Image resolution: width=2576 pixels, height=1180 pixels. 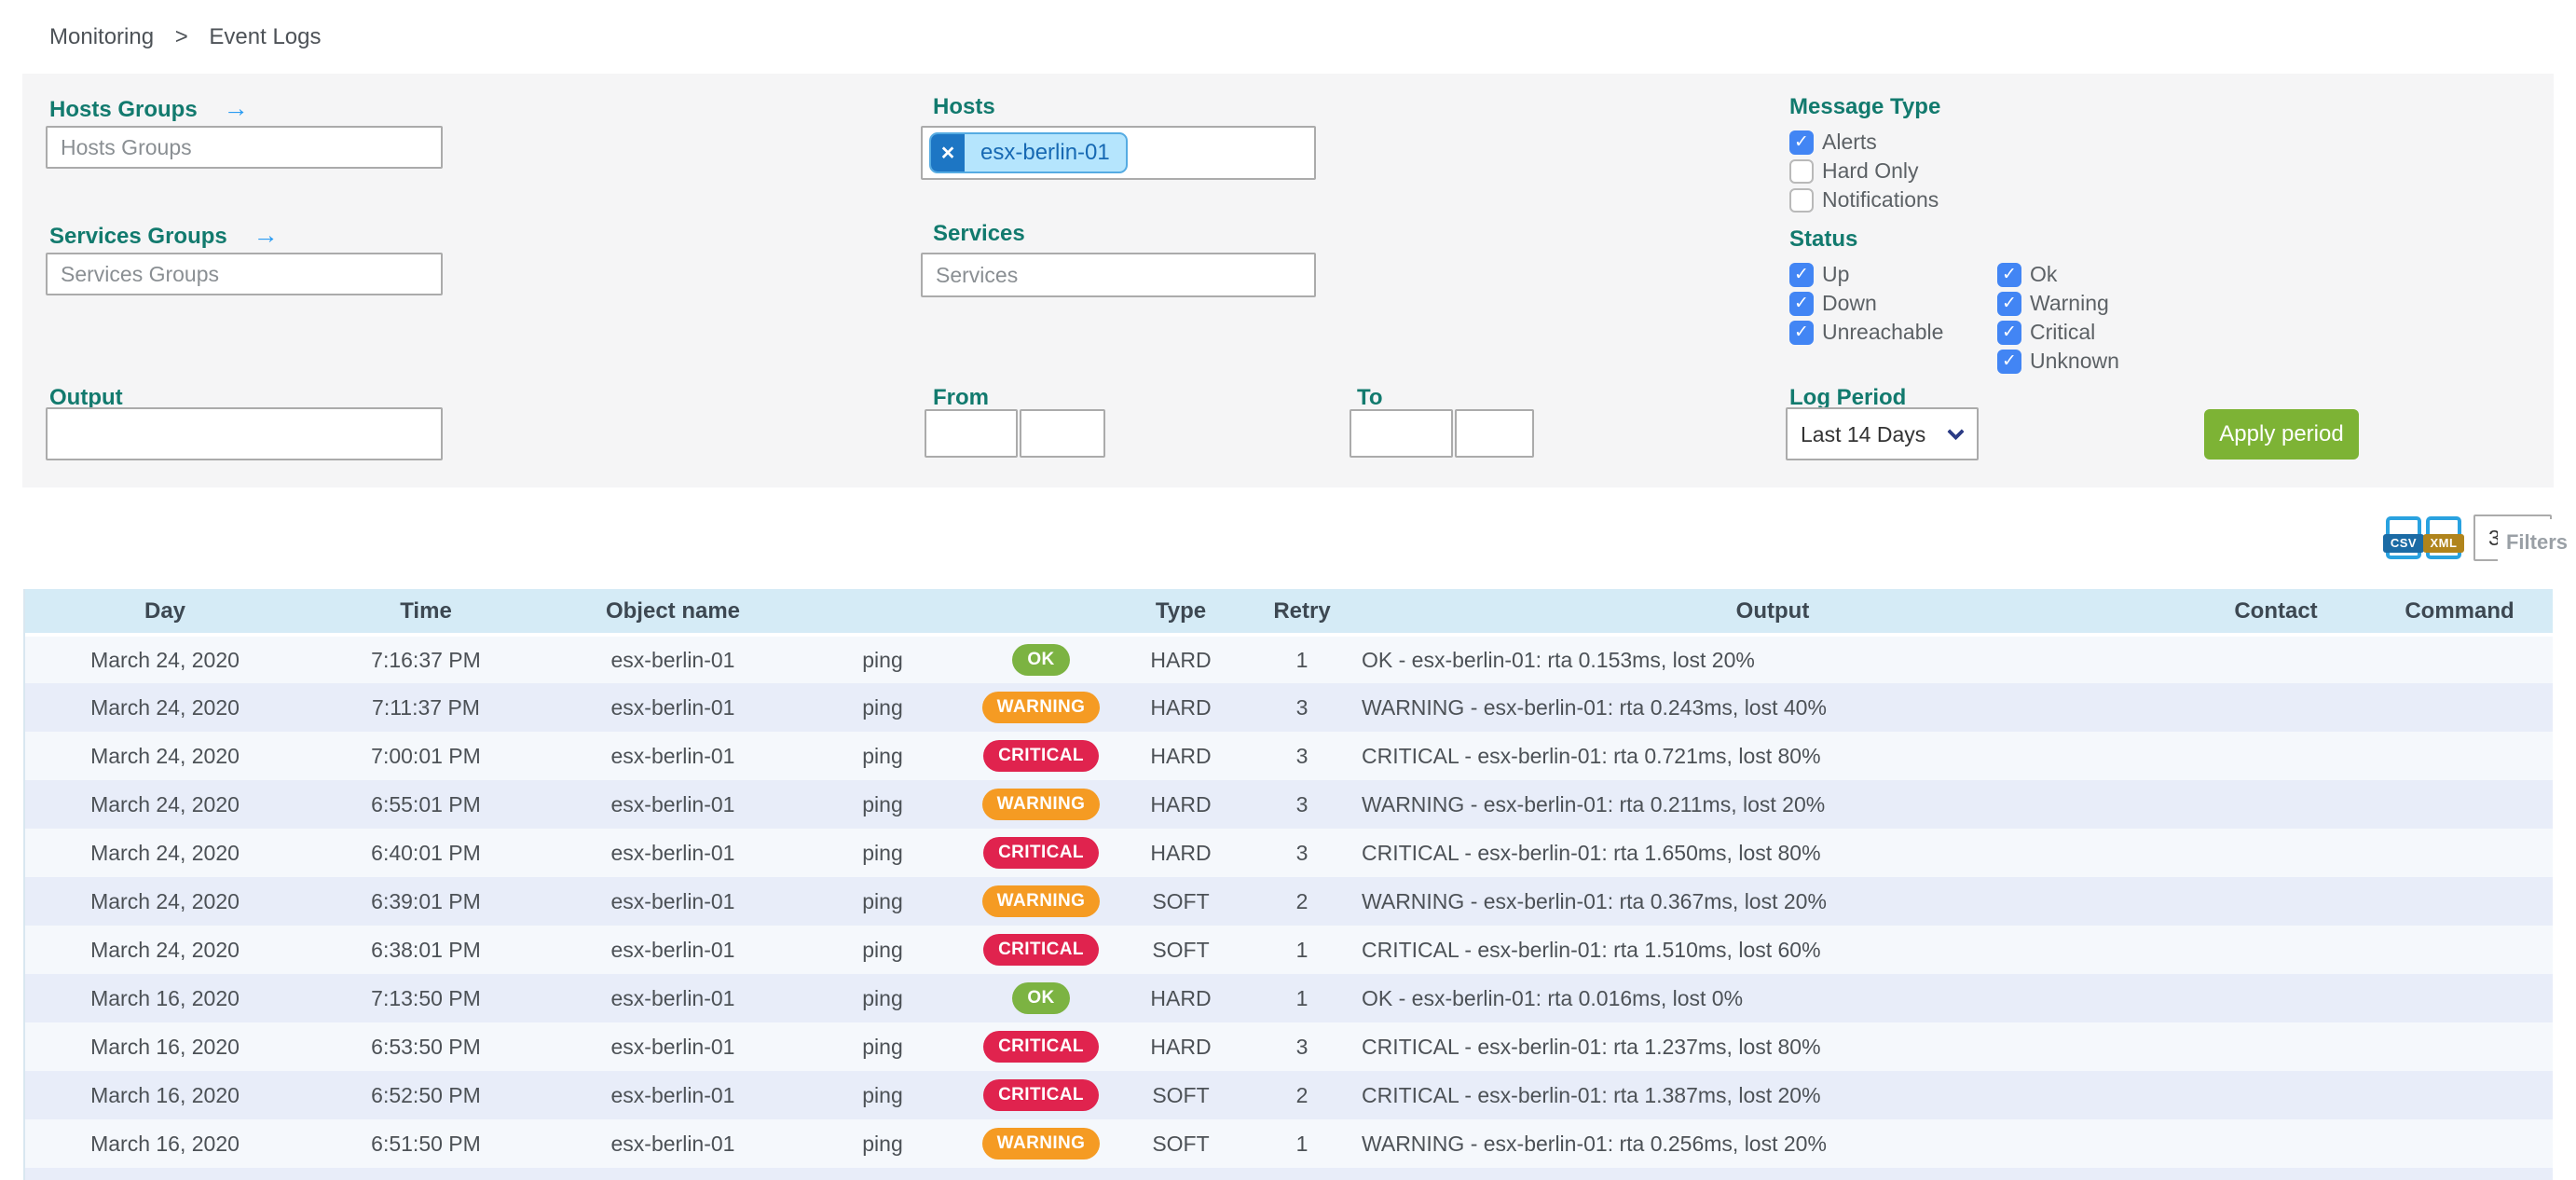 I want to click on checkbox-label: Unknown, so click(x=2074, y=361).